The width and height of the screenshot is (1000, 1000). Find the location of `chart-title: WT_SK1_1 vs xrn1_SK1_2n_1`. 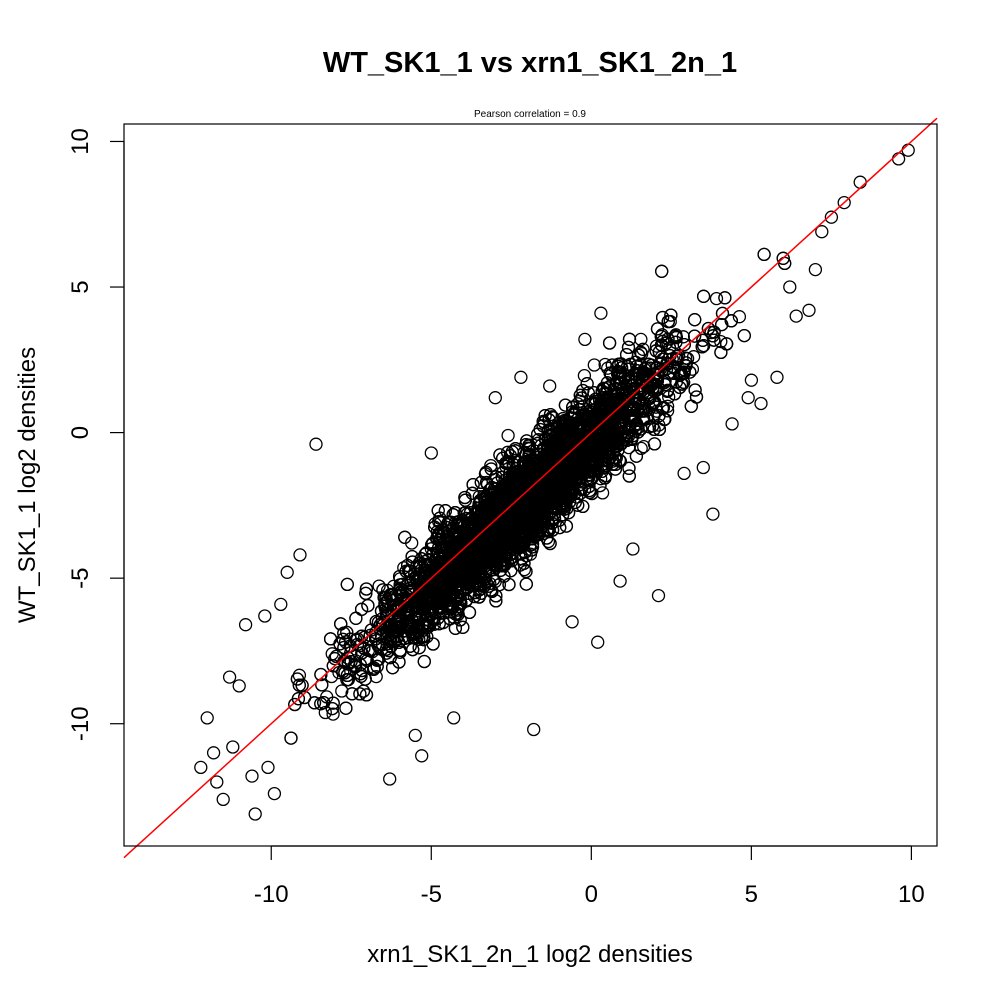

chart-title: WT_SK1_1 vs xrn1_SK1_2n_1 is located at coordinates (530, 63).